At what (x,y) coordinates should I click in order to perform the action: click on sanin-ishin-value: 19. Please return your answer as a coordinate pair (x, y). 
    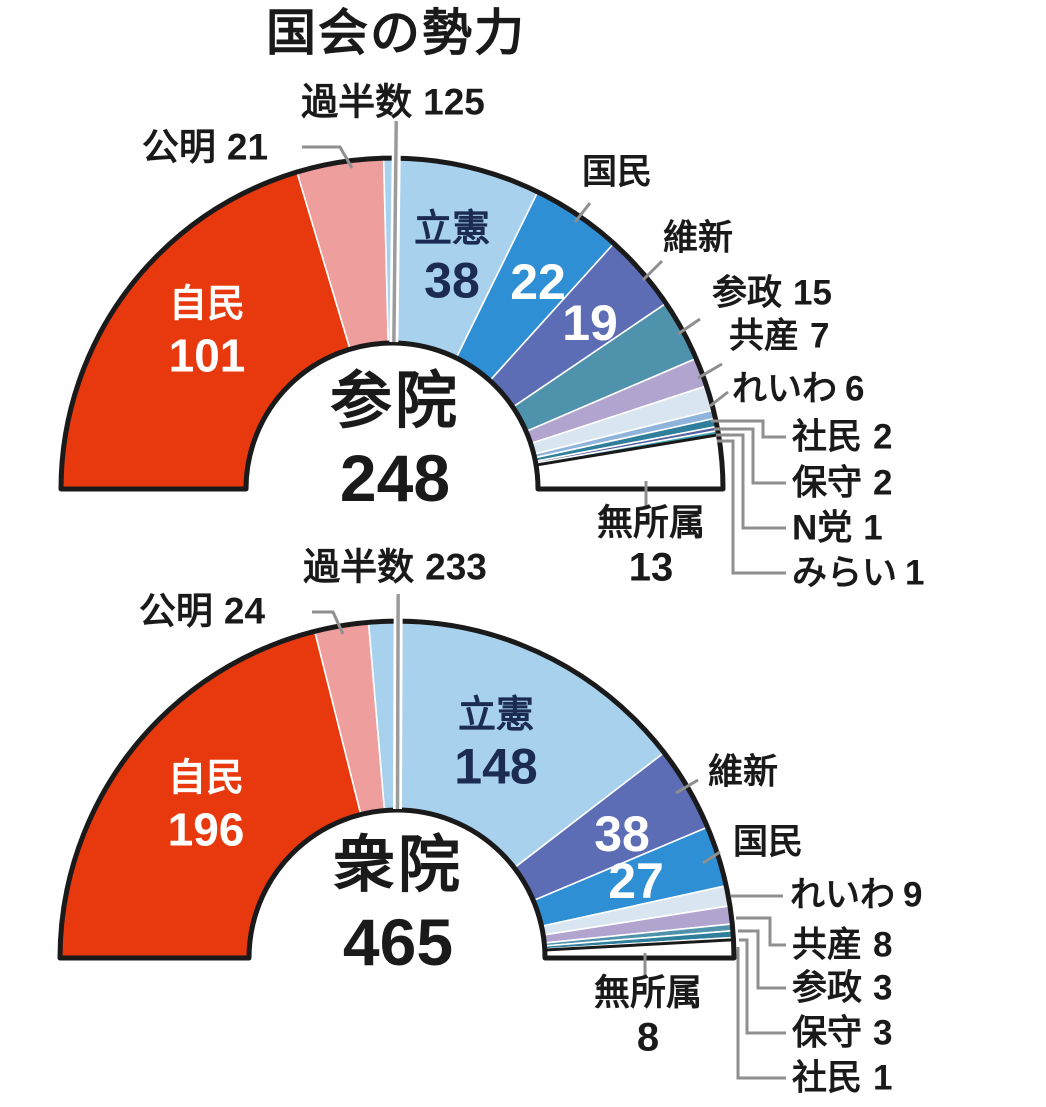
    Looking at the image, I should click on (590, 323).